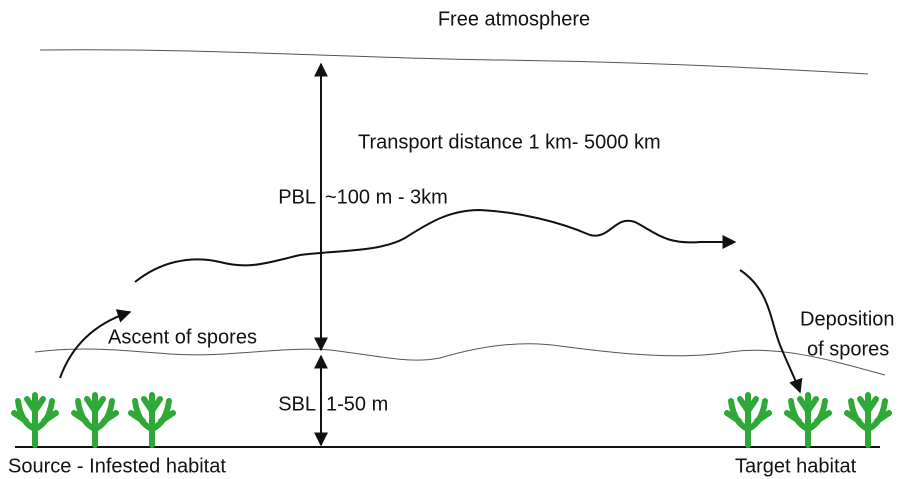 The height and width of the screenshot is (479, 910). Describe the element at coordinates (386, 197) in the screenshot. I see `pbl-range-label: ~100 m - 3km` at that location.